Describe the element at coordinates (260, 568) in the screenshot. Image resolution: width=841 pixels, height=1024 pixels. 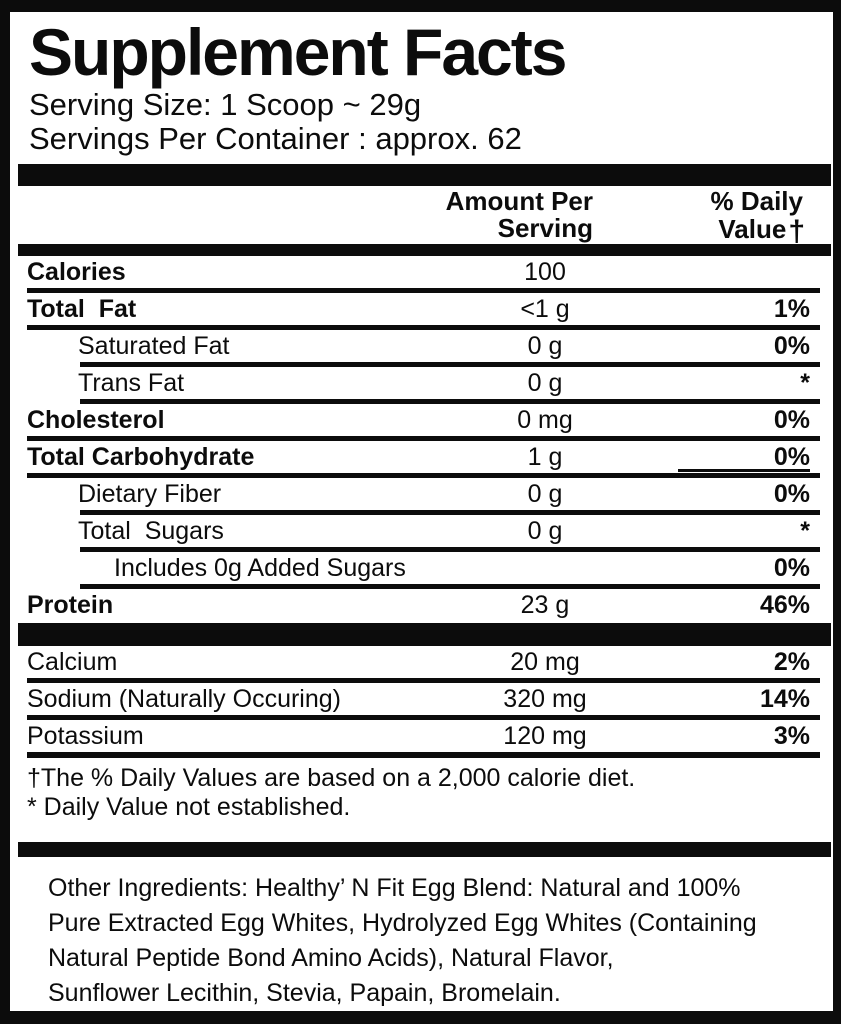
I see `nutrient-name: Includes 0g Added Sugars` at that location.